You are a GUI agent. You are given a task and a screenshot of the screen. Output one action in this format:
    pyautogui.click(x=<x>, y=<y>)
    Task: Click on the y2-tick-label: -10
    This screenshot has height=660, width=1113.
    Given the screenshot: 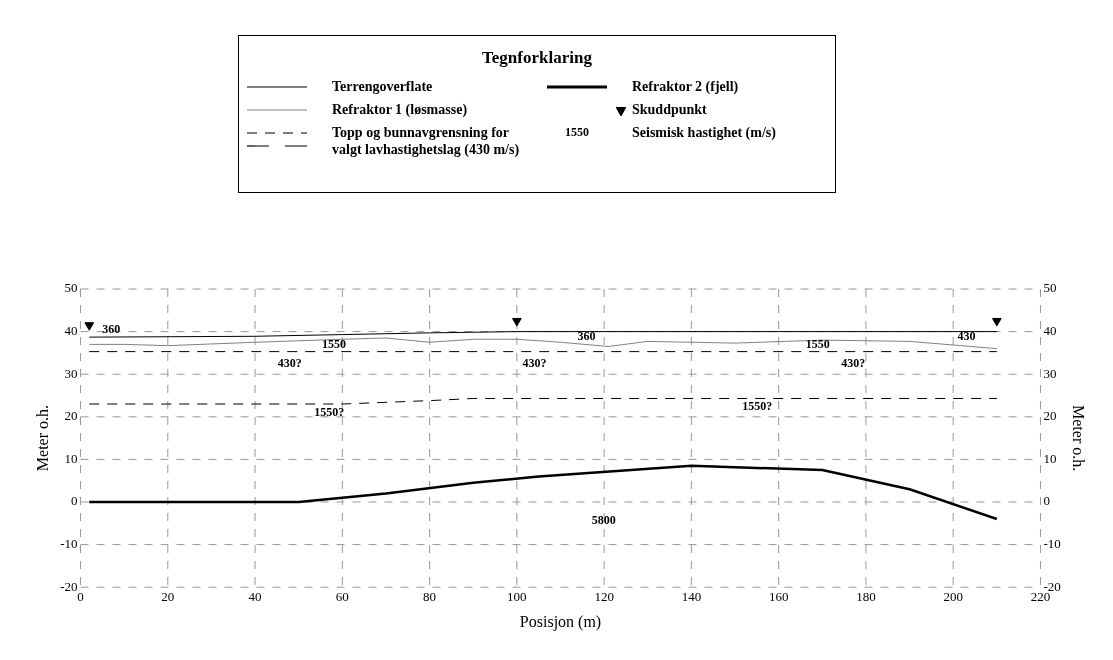 What is the action you would take?
    pyautogui.click(x=1052, y=544)
    